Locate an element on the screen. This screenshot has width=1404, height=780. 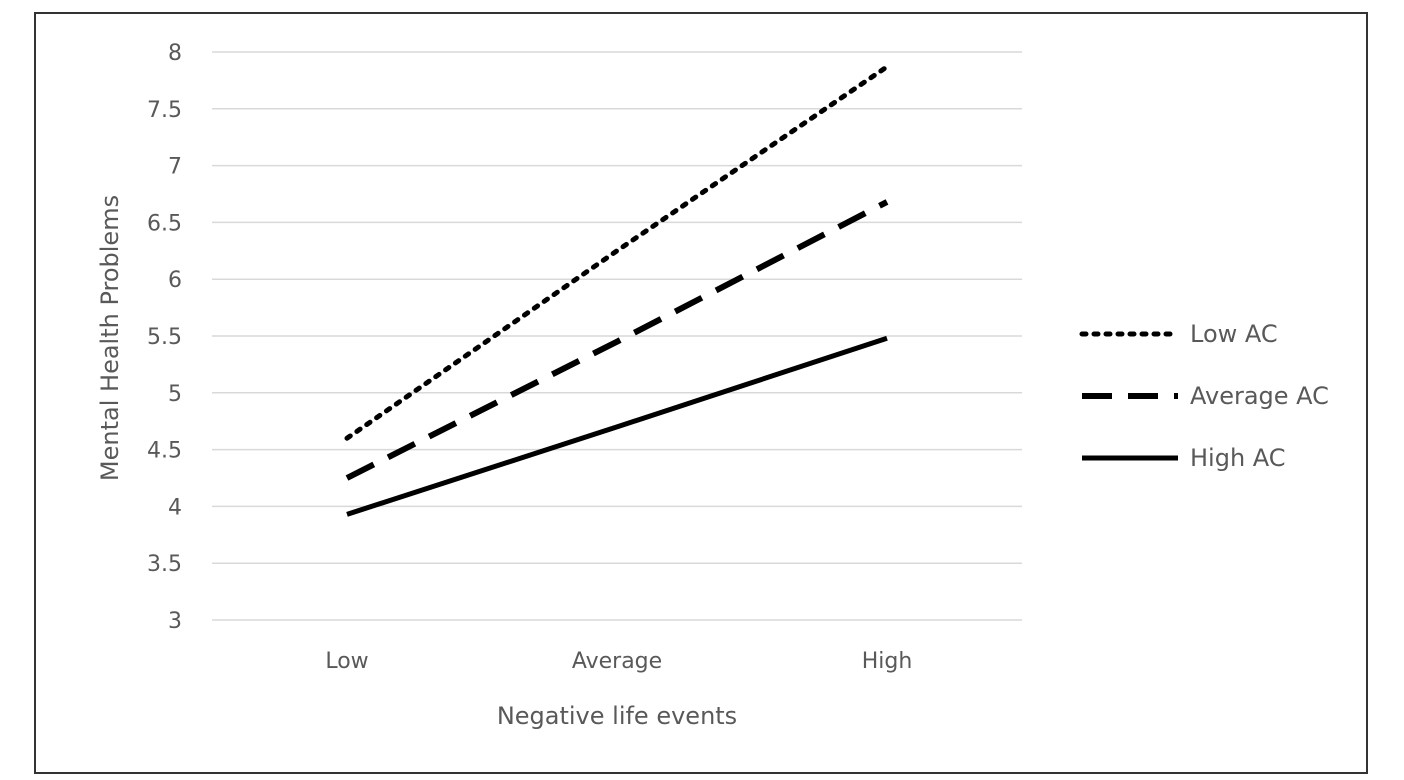
legend: Low AC Average AC High AC is located at coordinates (1204, 396).